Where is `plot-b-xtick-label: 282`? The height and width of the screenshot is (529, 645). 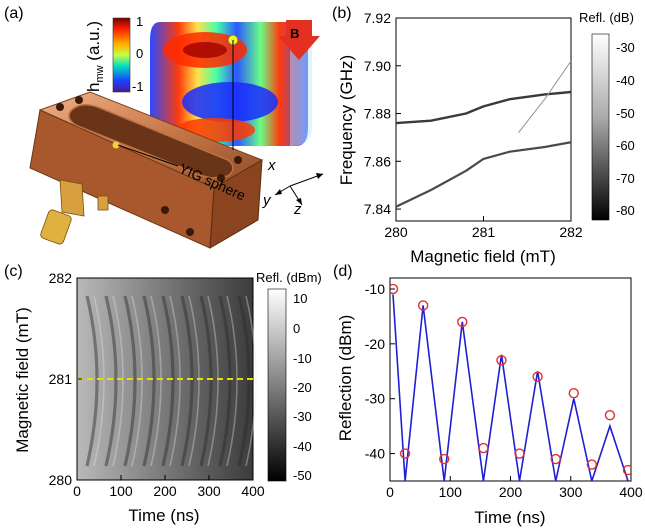
plot-b-xtick-label: 282 is located at coordinates (571, 232).